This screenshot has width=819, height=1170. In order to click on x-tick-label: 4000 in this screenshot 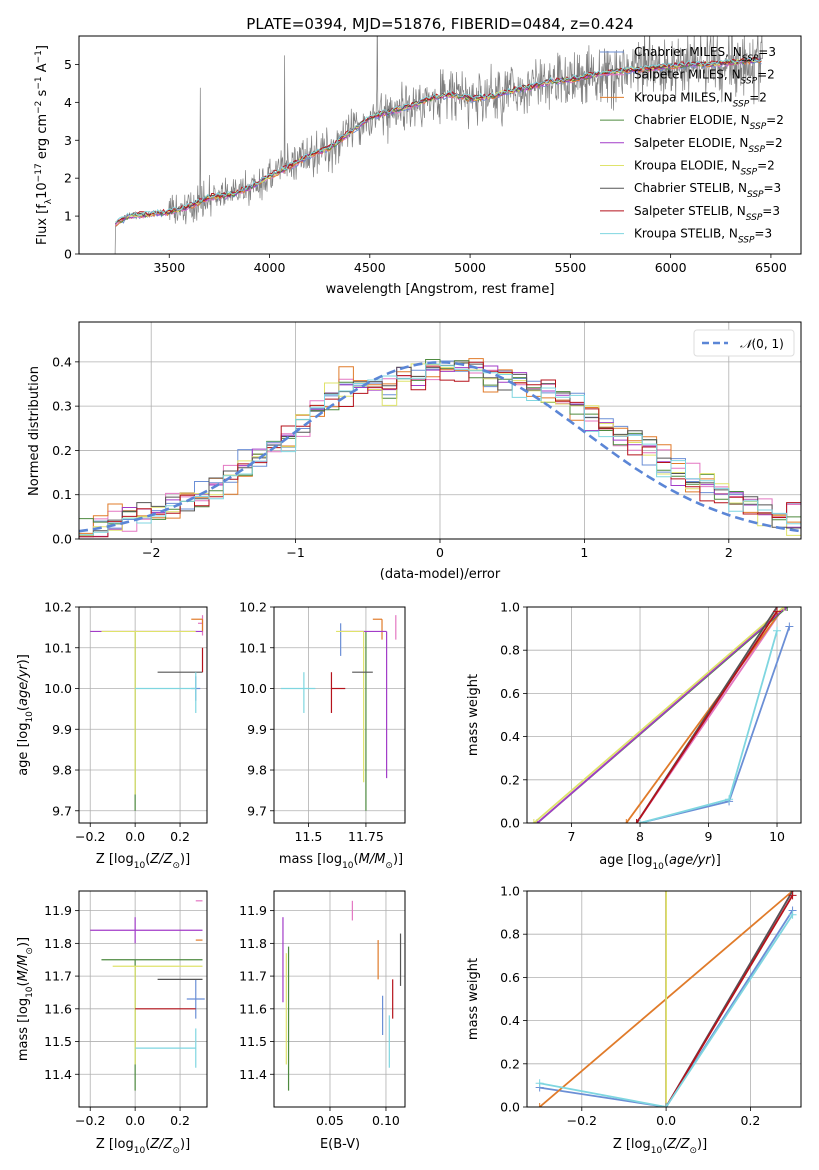, I will do `click(270, 267)`.